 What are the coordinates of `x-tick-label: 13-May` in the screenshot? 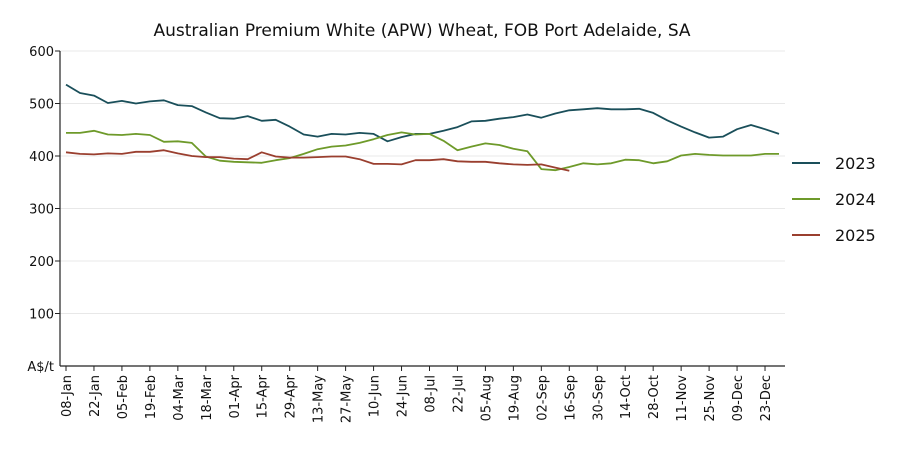 It's located at (319, 399).